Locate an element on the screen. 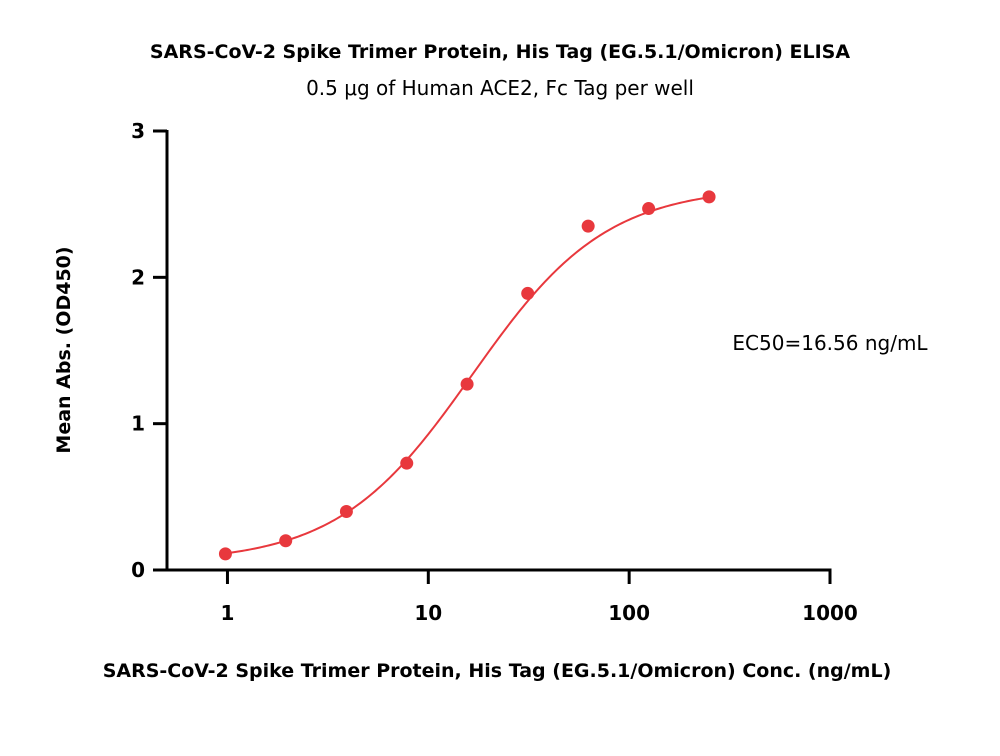  x-tick-label: 1 is located at coordinates (227, 613).